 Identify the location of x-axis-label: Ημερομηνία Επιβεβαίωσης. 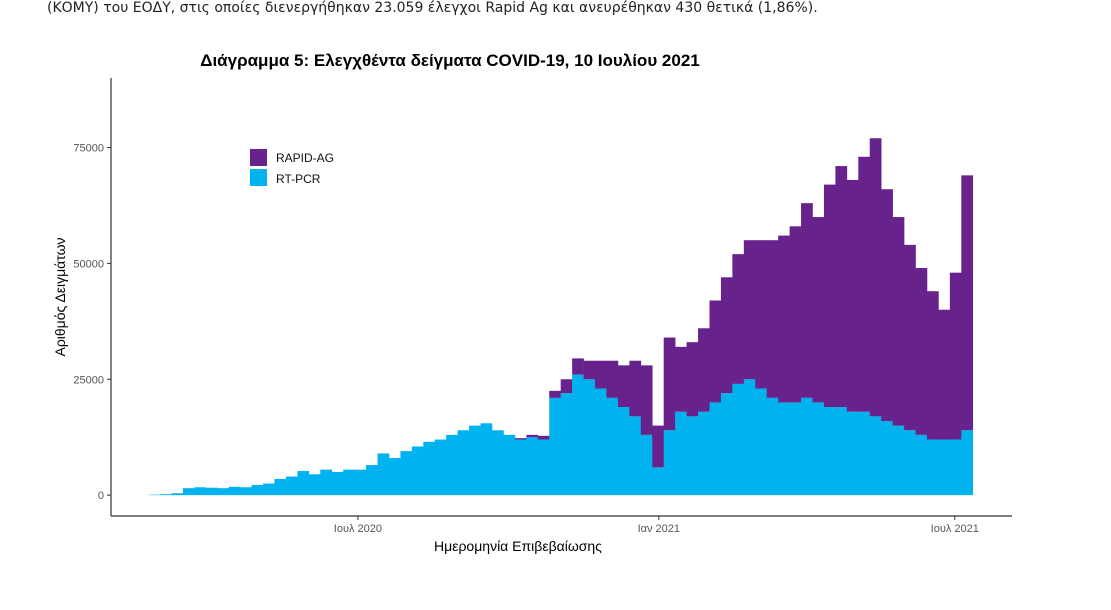
(518, 546).